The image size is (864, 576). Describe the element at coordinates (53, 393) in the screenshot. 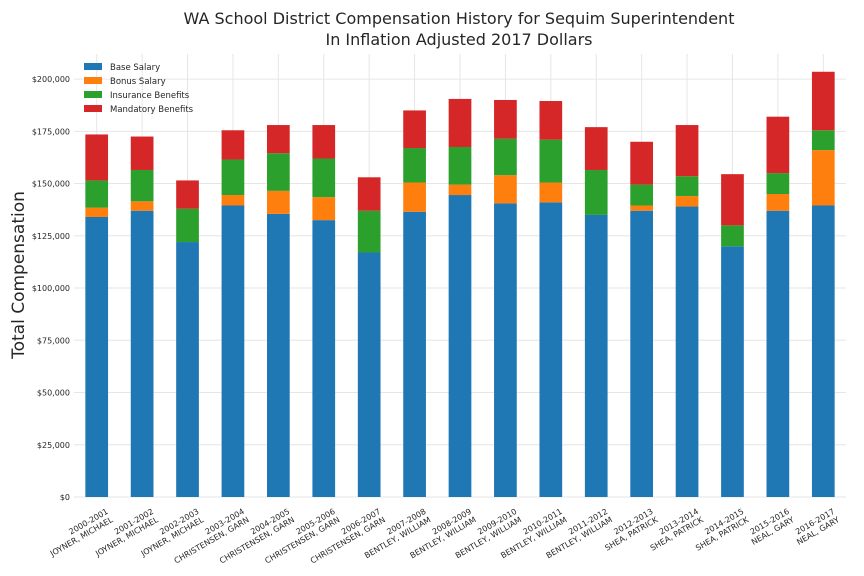

I see `y-tick-label: $50,000` at that location.